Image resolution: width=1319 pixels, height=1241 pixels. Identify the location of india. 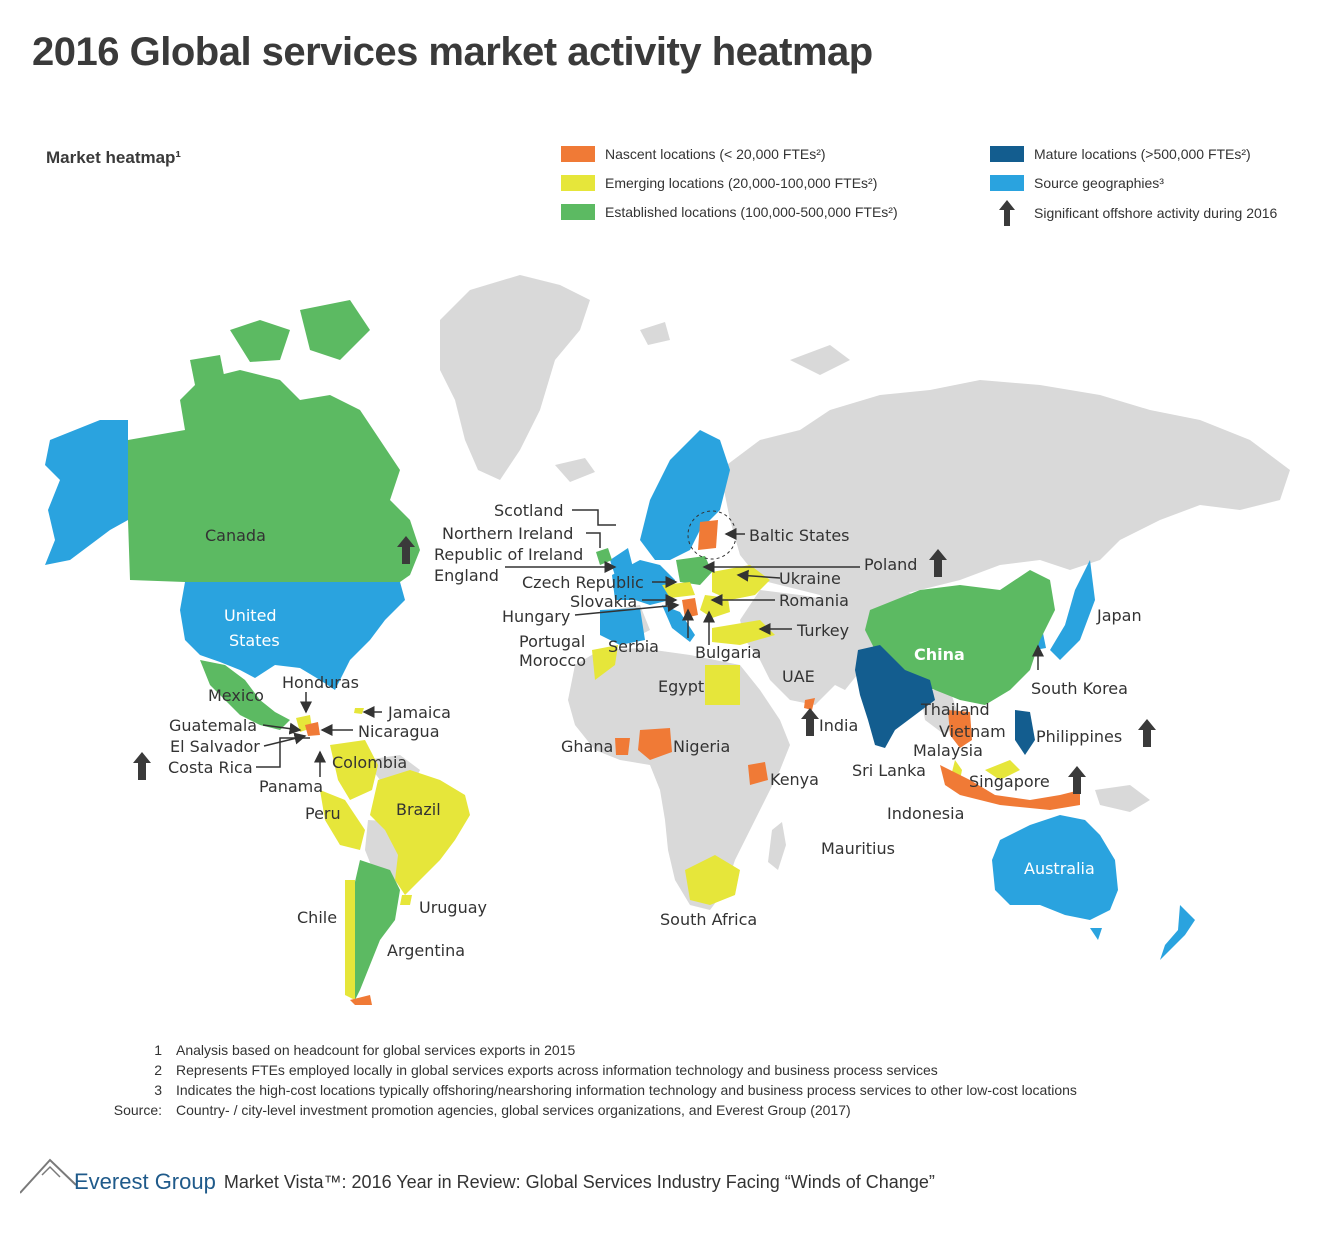
(895, 696).